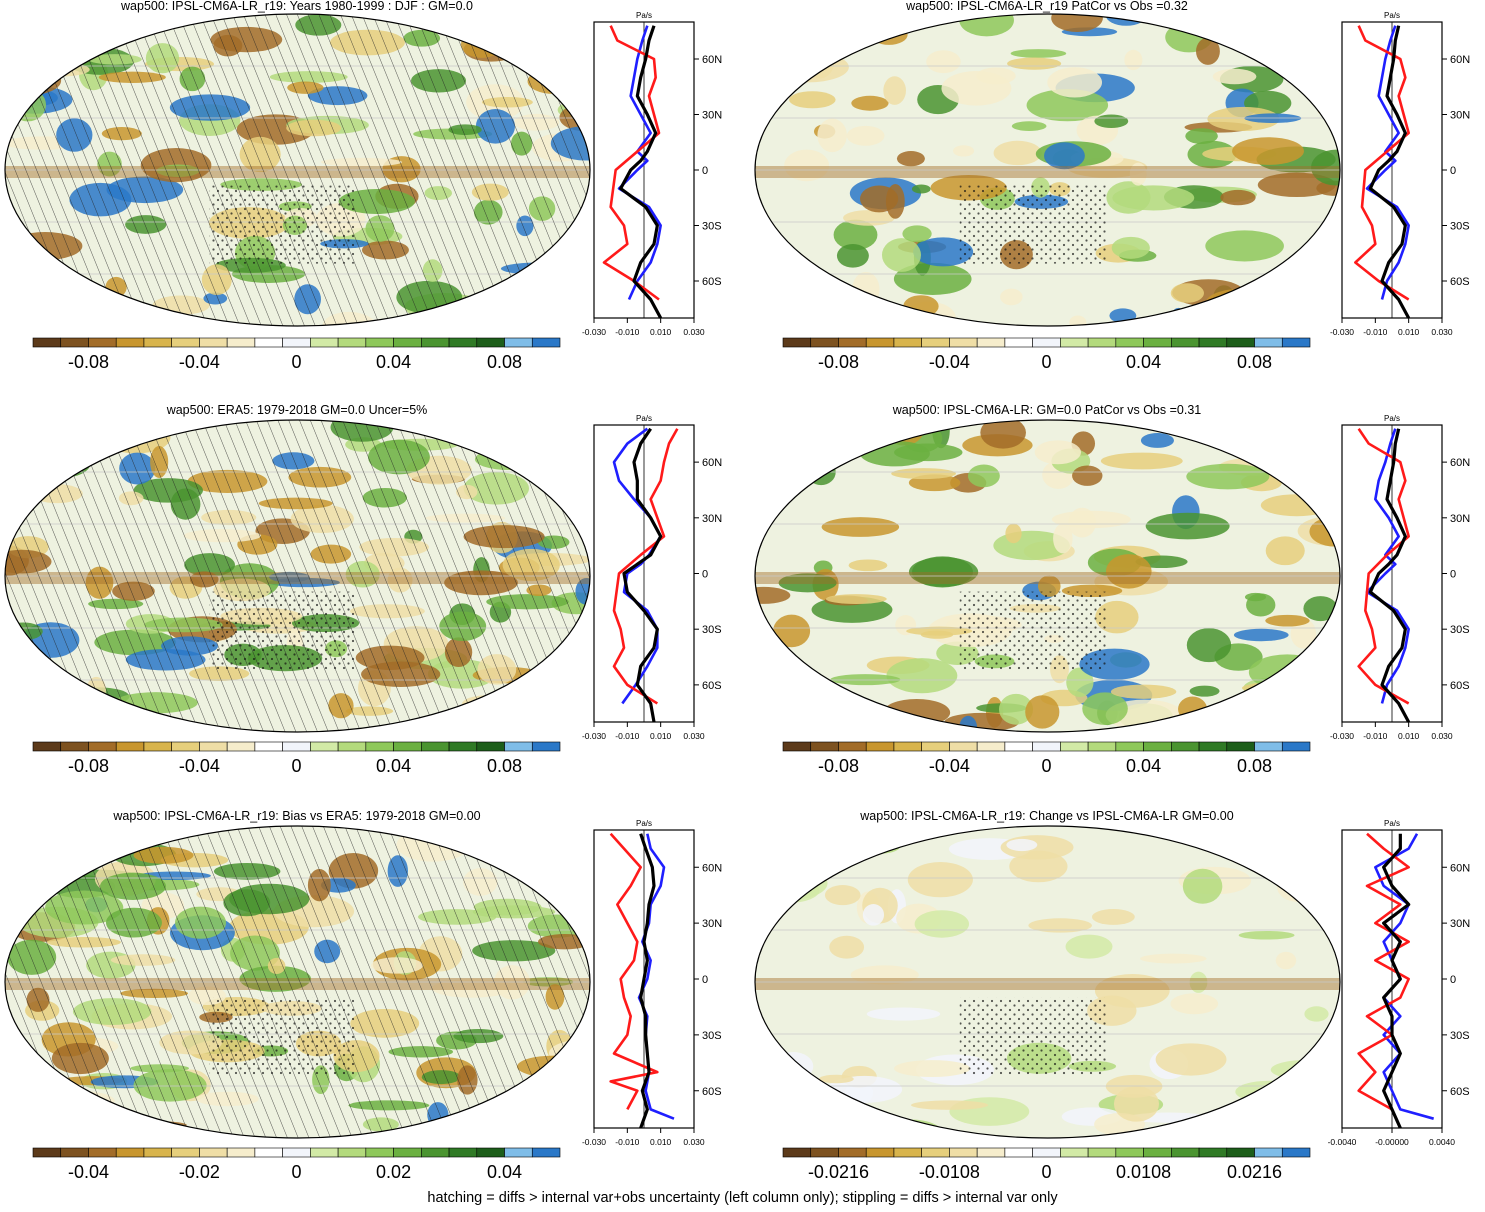  What do you see at coordinates (1453, 980) in the screenshot?
I see `zonal-y-tick-label: 0` at bounding box center [1453, 980].